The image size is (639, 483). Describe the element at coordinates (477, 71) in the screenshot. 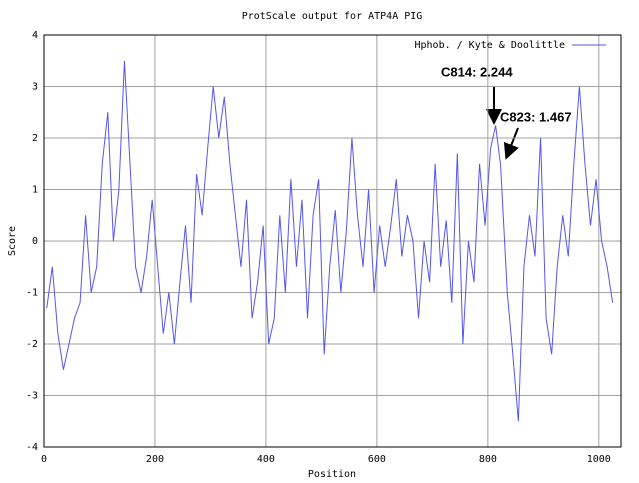

I see `annotation: C814: 2.244` at that location.